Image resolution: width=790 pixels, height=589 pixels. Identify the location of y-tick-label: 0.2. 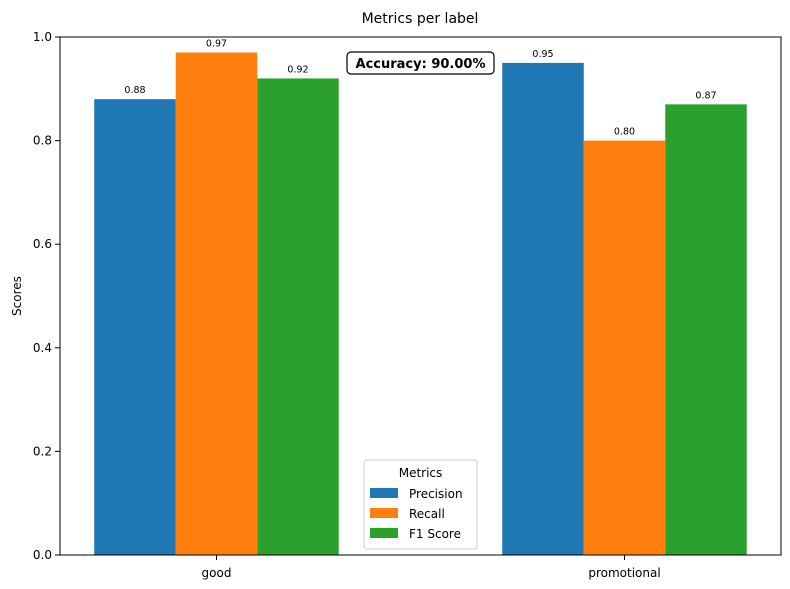
(42, 451).